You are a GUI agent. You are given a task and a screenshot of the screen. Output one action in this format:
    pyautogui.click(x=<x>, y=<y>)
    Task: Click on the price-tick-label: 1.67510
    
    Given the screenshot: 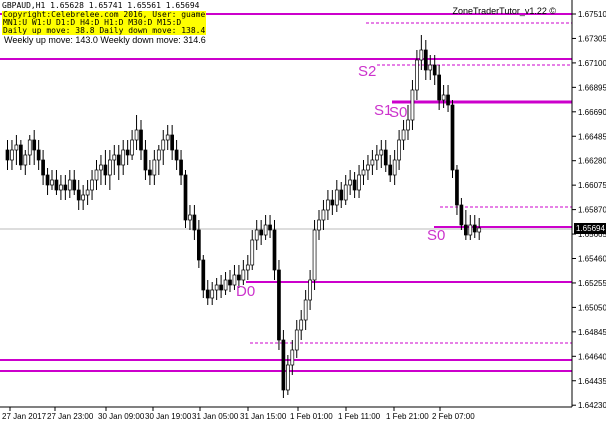 What is the action you would take?
    pyautogui.click(x=592, y=14)
    